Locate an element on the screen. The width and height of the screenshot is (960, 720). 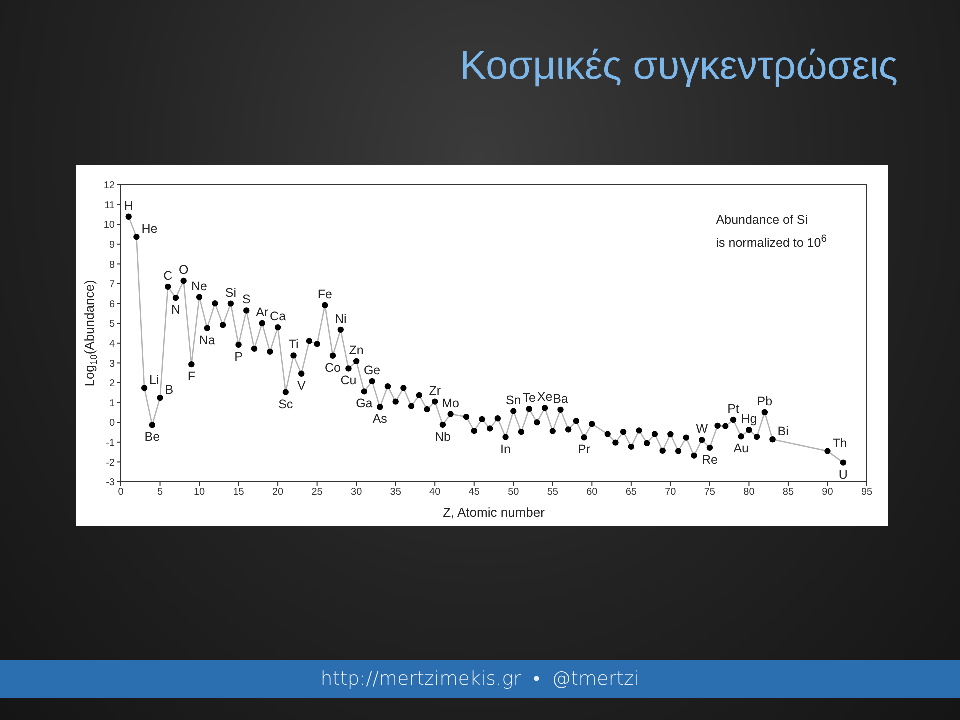
x-tick-label: 5 is located at coordinates (160, 492).